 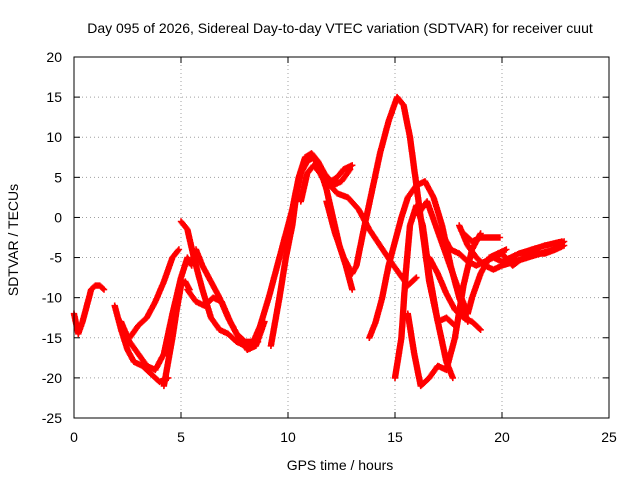 What do you see at coordinates (52, 378) in the screenshot?
I see `y-tick-label: -20` at bounding box center [52, 378].